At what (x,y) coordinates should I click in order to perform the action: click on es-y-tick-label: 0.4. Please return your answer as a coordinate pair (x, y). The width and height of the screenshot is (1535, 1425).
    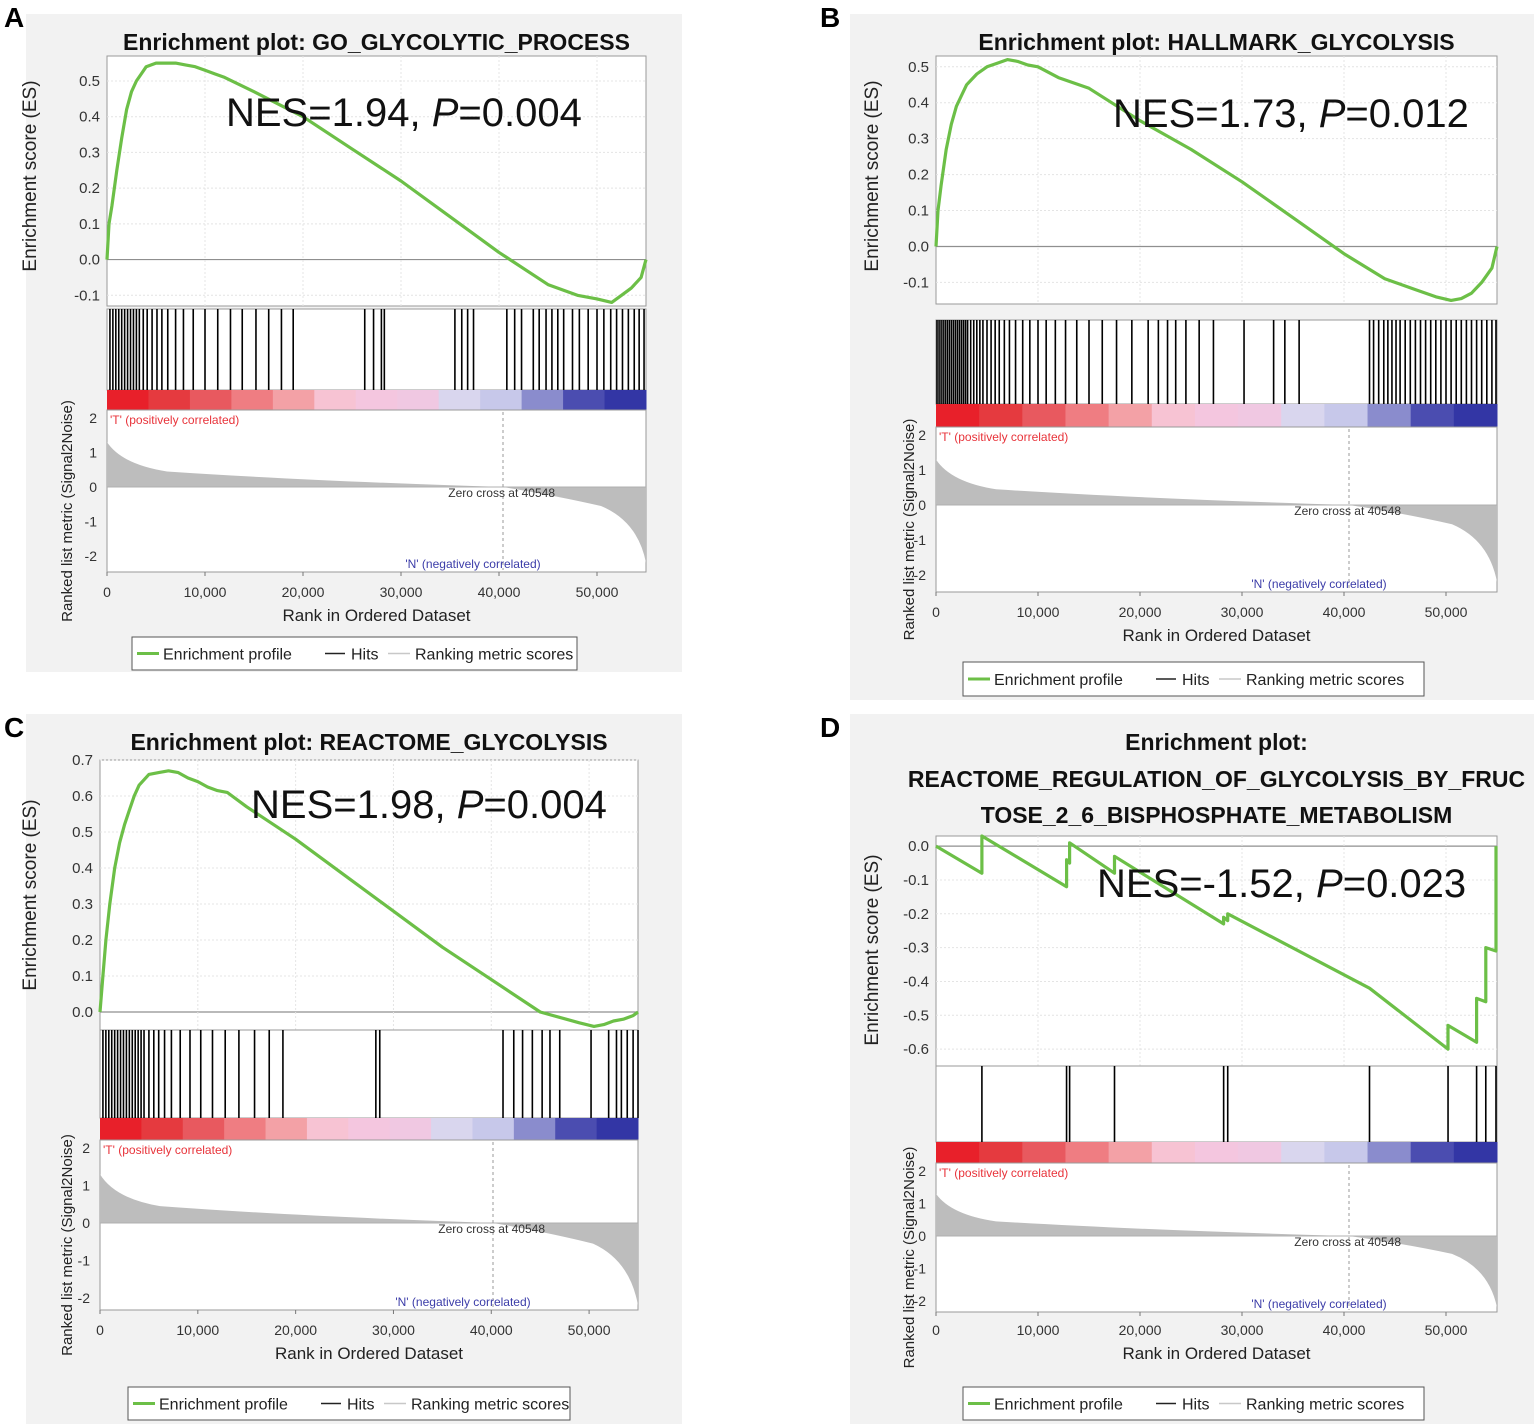
    Looking at the image, I should click on (918, 103).